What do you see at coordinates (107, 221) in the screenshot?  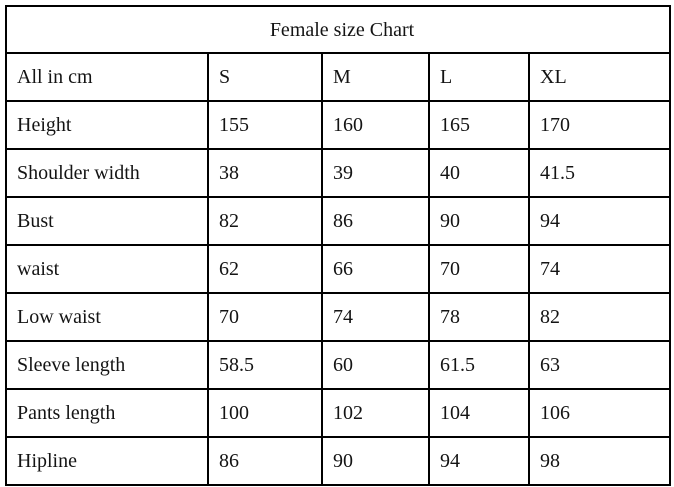 I see `row-label: Bust` at bounding box center [107, 221].